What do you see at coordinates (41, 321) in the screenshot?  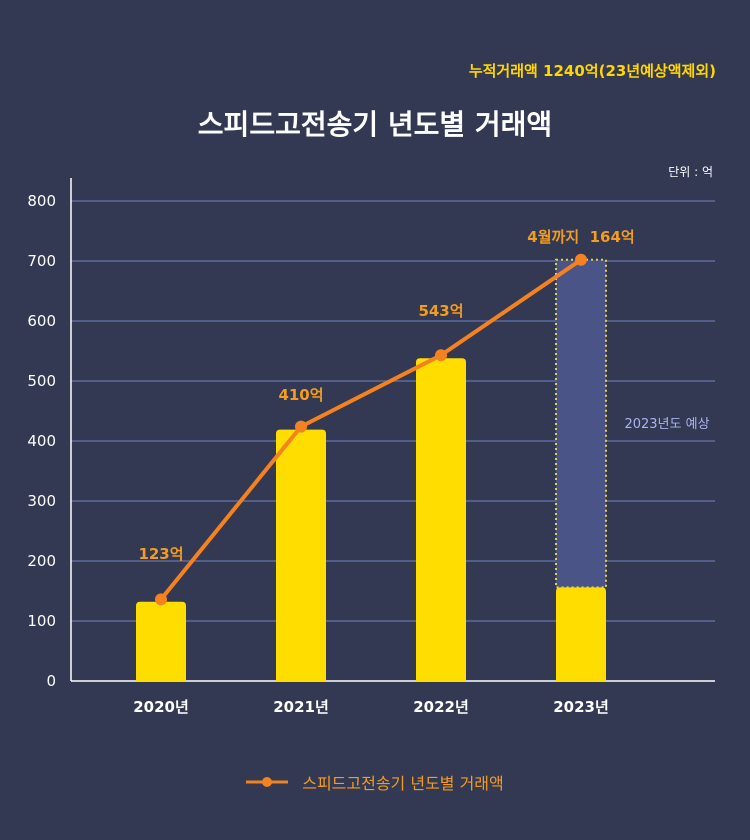 I see `y-tick-label-600: 600` at bounding box center [41, 321].